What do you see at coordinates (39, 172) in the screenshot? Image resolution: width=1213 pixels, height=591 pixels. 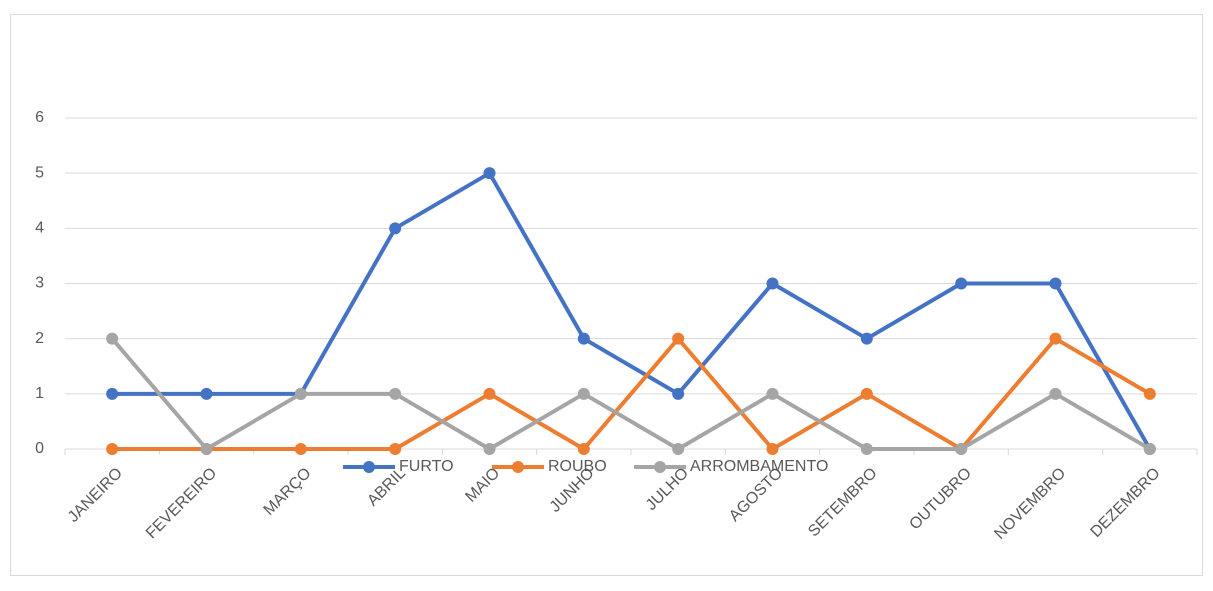 I see `y-tick-label: 5` at bounding box center [39, 172].